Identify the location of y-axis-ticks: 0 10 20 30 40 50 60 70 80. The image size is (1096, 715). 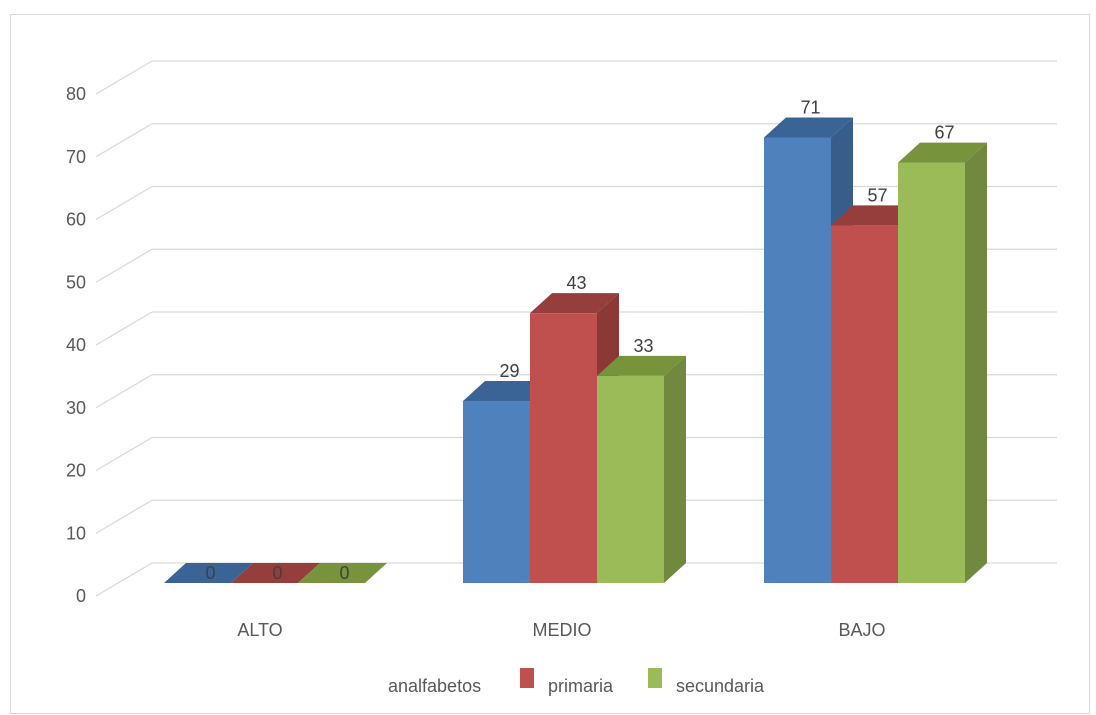
(76, 345).